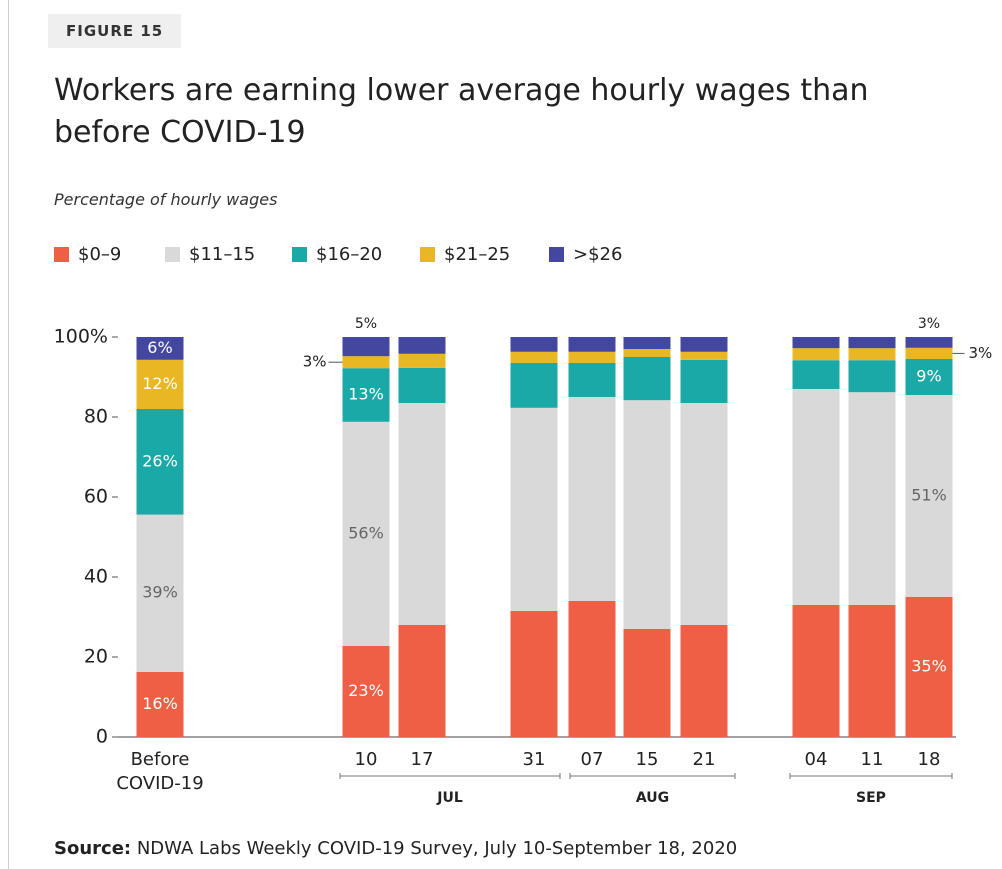 This screenshot has height=869, width=1002. I want to click on x-tick-label: Before COVID-19, so click(160, 771).